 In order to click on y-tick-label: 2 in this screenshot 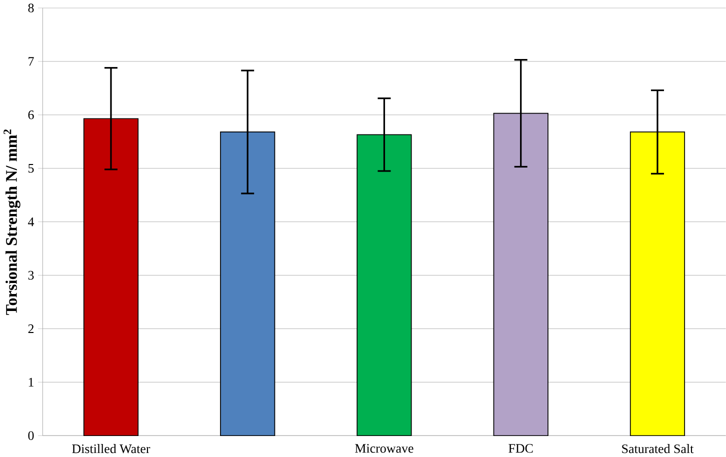, I will do `click(31, 329)`.